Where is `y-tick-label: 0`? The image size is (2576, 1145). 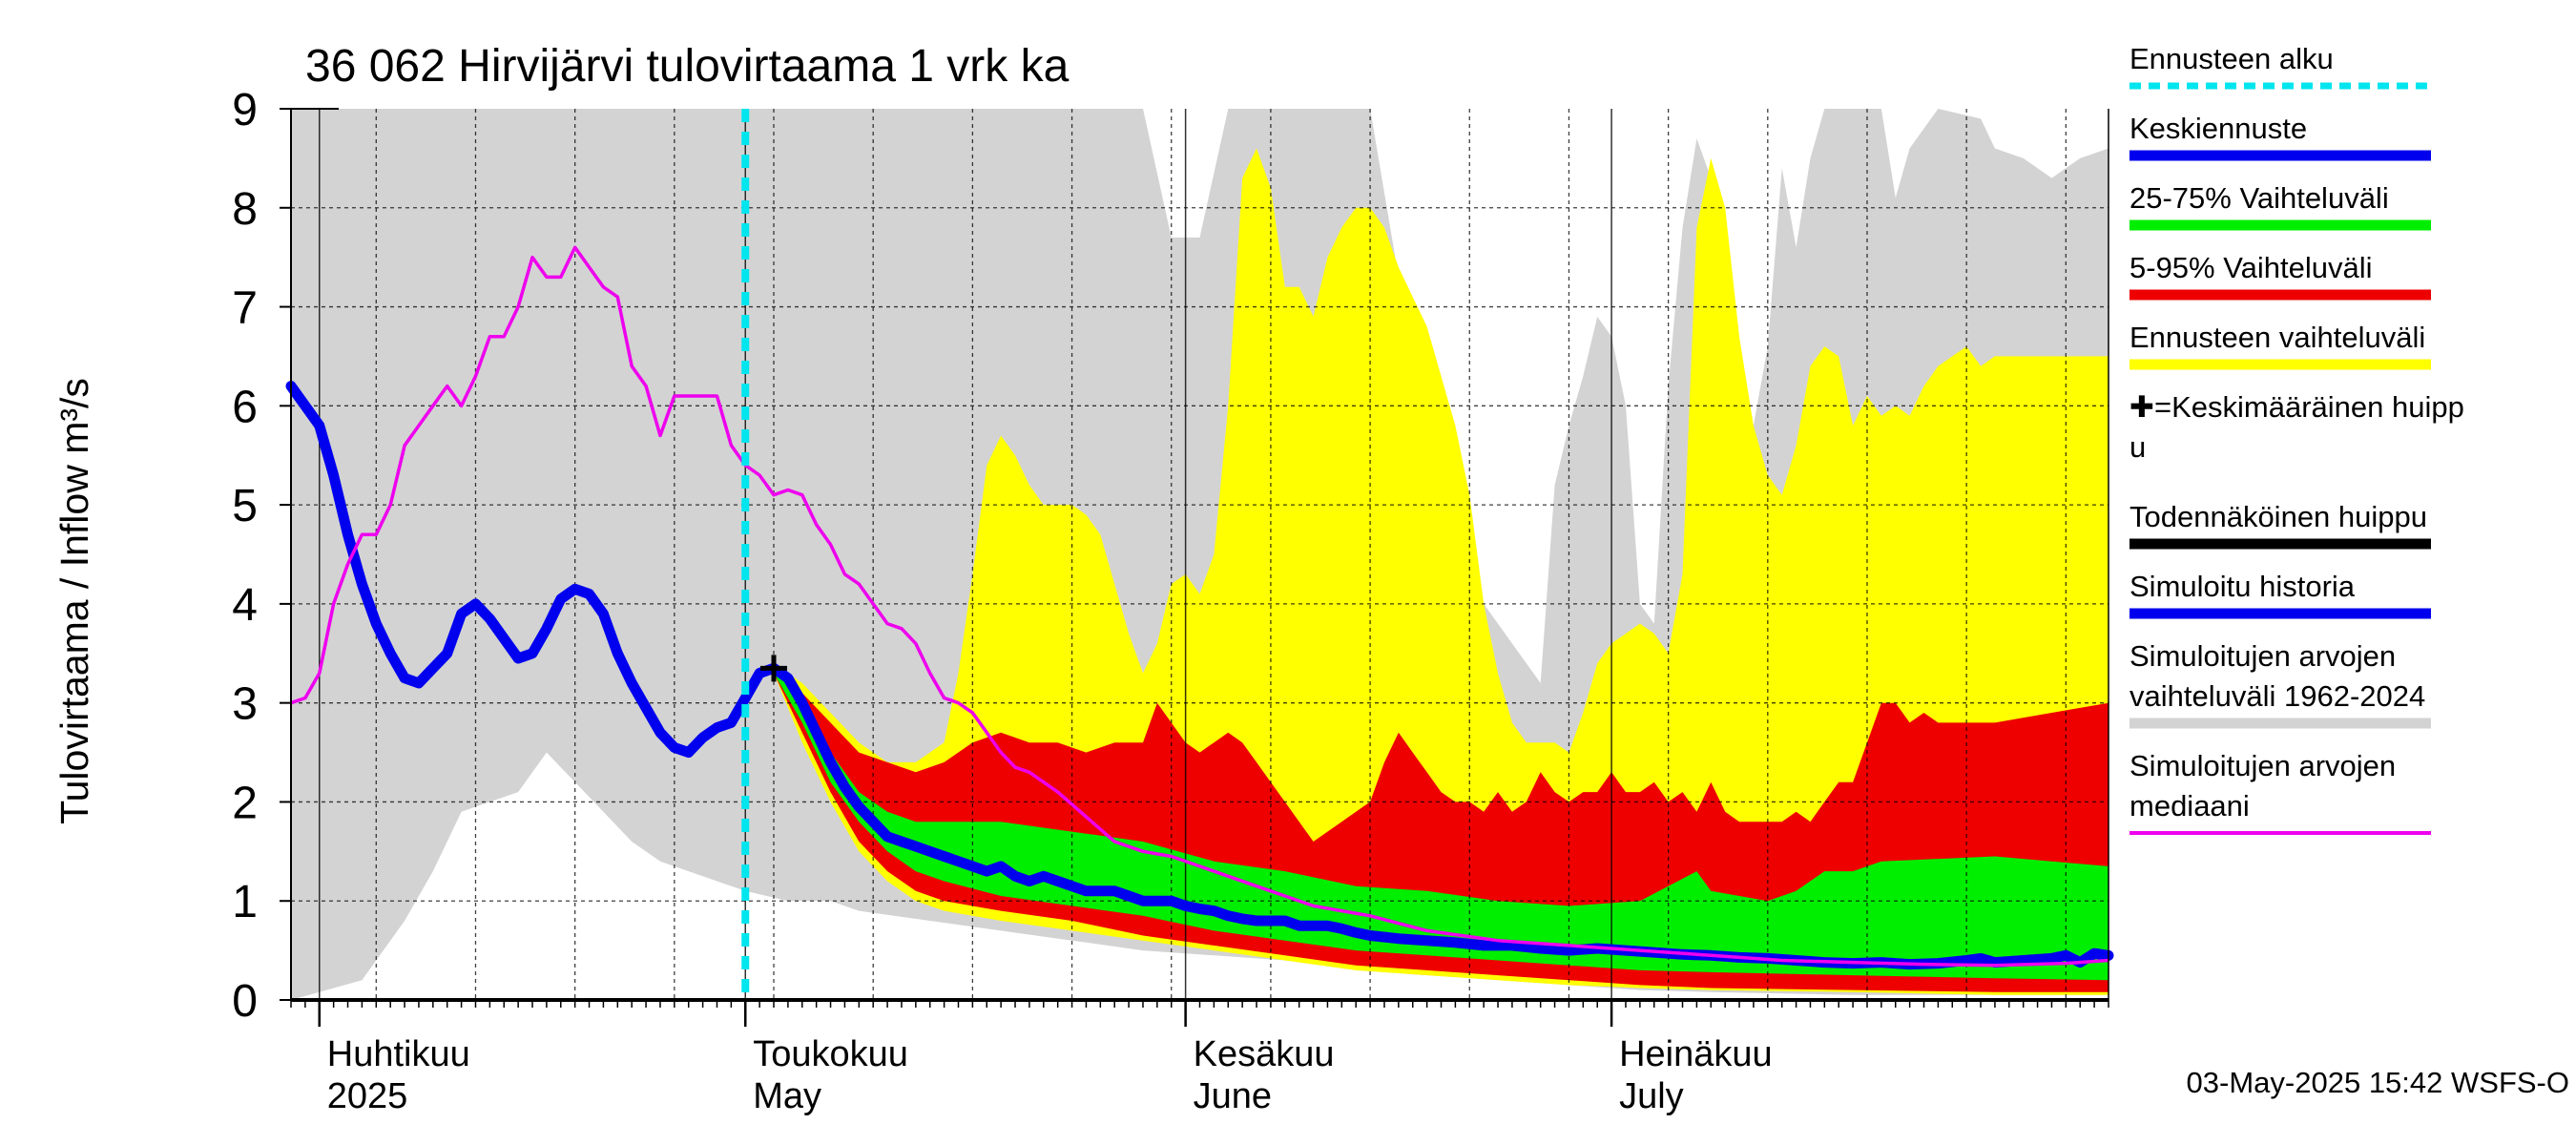
y-tick-label: 0 is located at coordinates (245, 1001).